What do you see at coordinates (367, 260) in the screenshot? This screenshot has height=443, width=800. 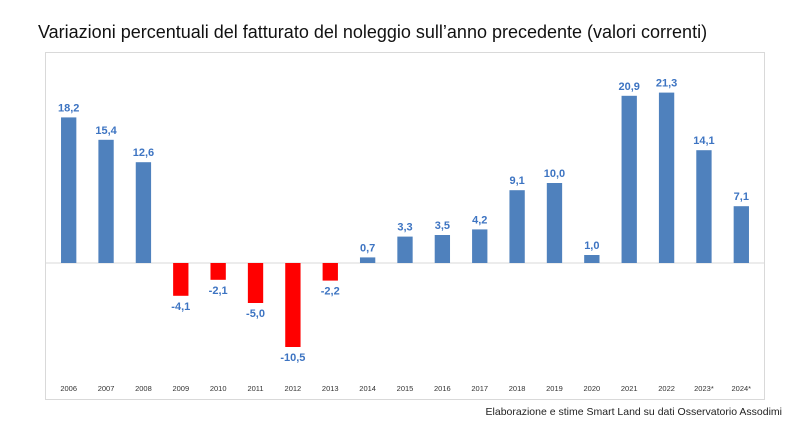 I see `bar-2014` at bounding box center [367, 260].